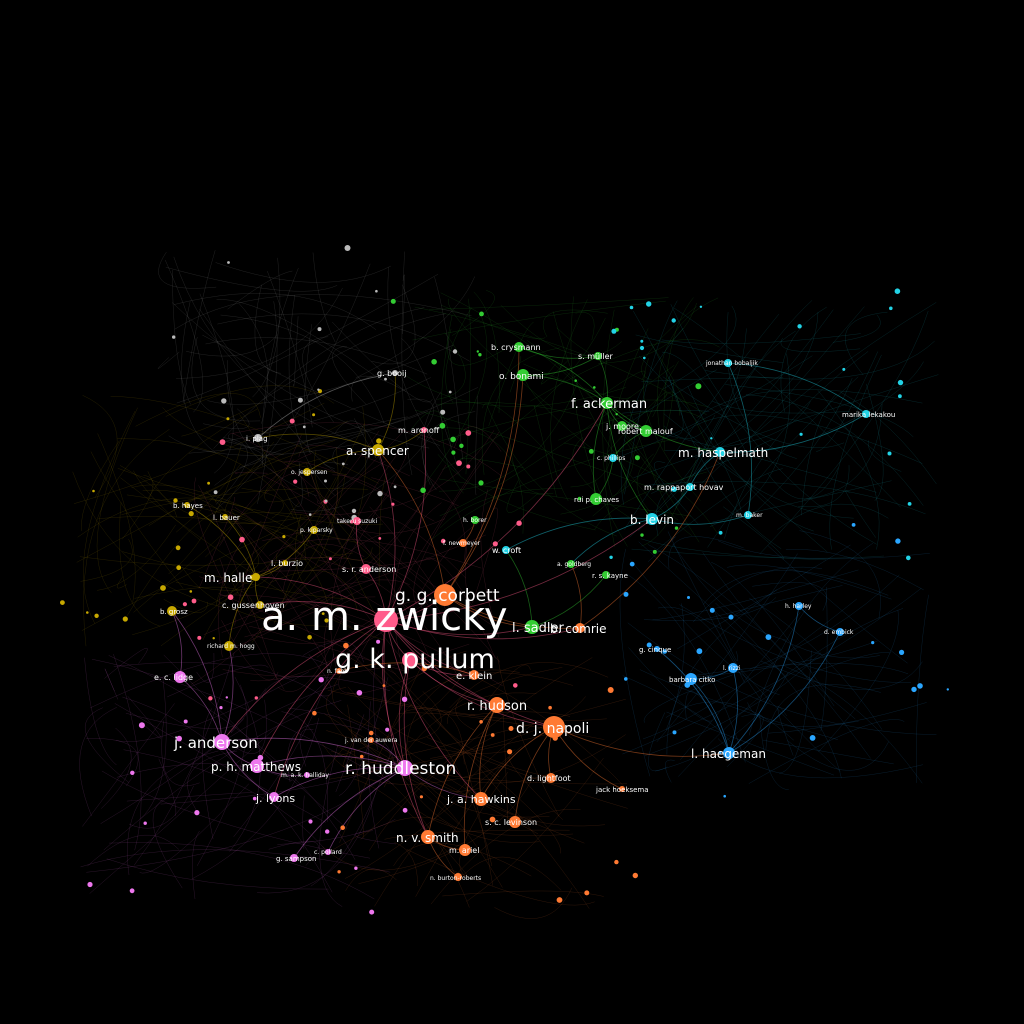 Image resolution: width=1024 pixels, height=1024 pixels. I want to click on node-kayne, so click(606, 575).